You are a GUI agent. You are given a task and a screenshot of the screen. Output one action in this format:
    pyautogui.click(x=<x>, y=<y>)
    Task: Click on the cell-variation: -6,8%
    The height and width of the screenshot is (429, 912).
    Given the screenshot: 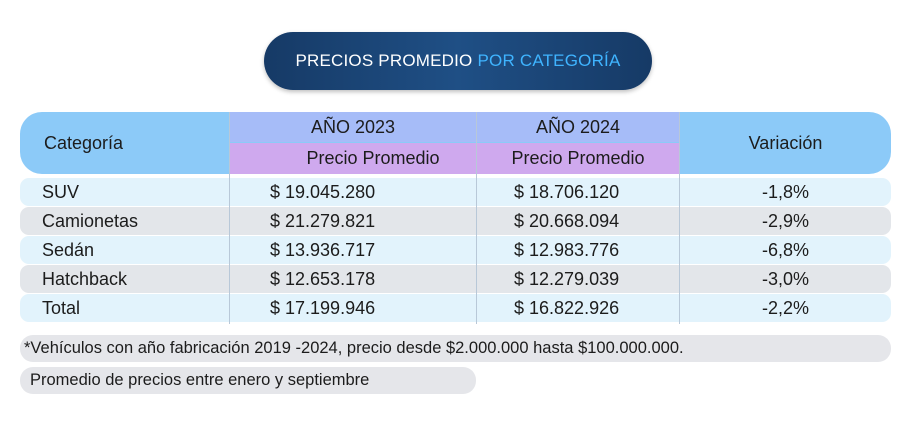 What is the action you would take?
    pyautogui.click(x=785, y=249)
    